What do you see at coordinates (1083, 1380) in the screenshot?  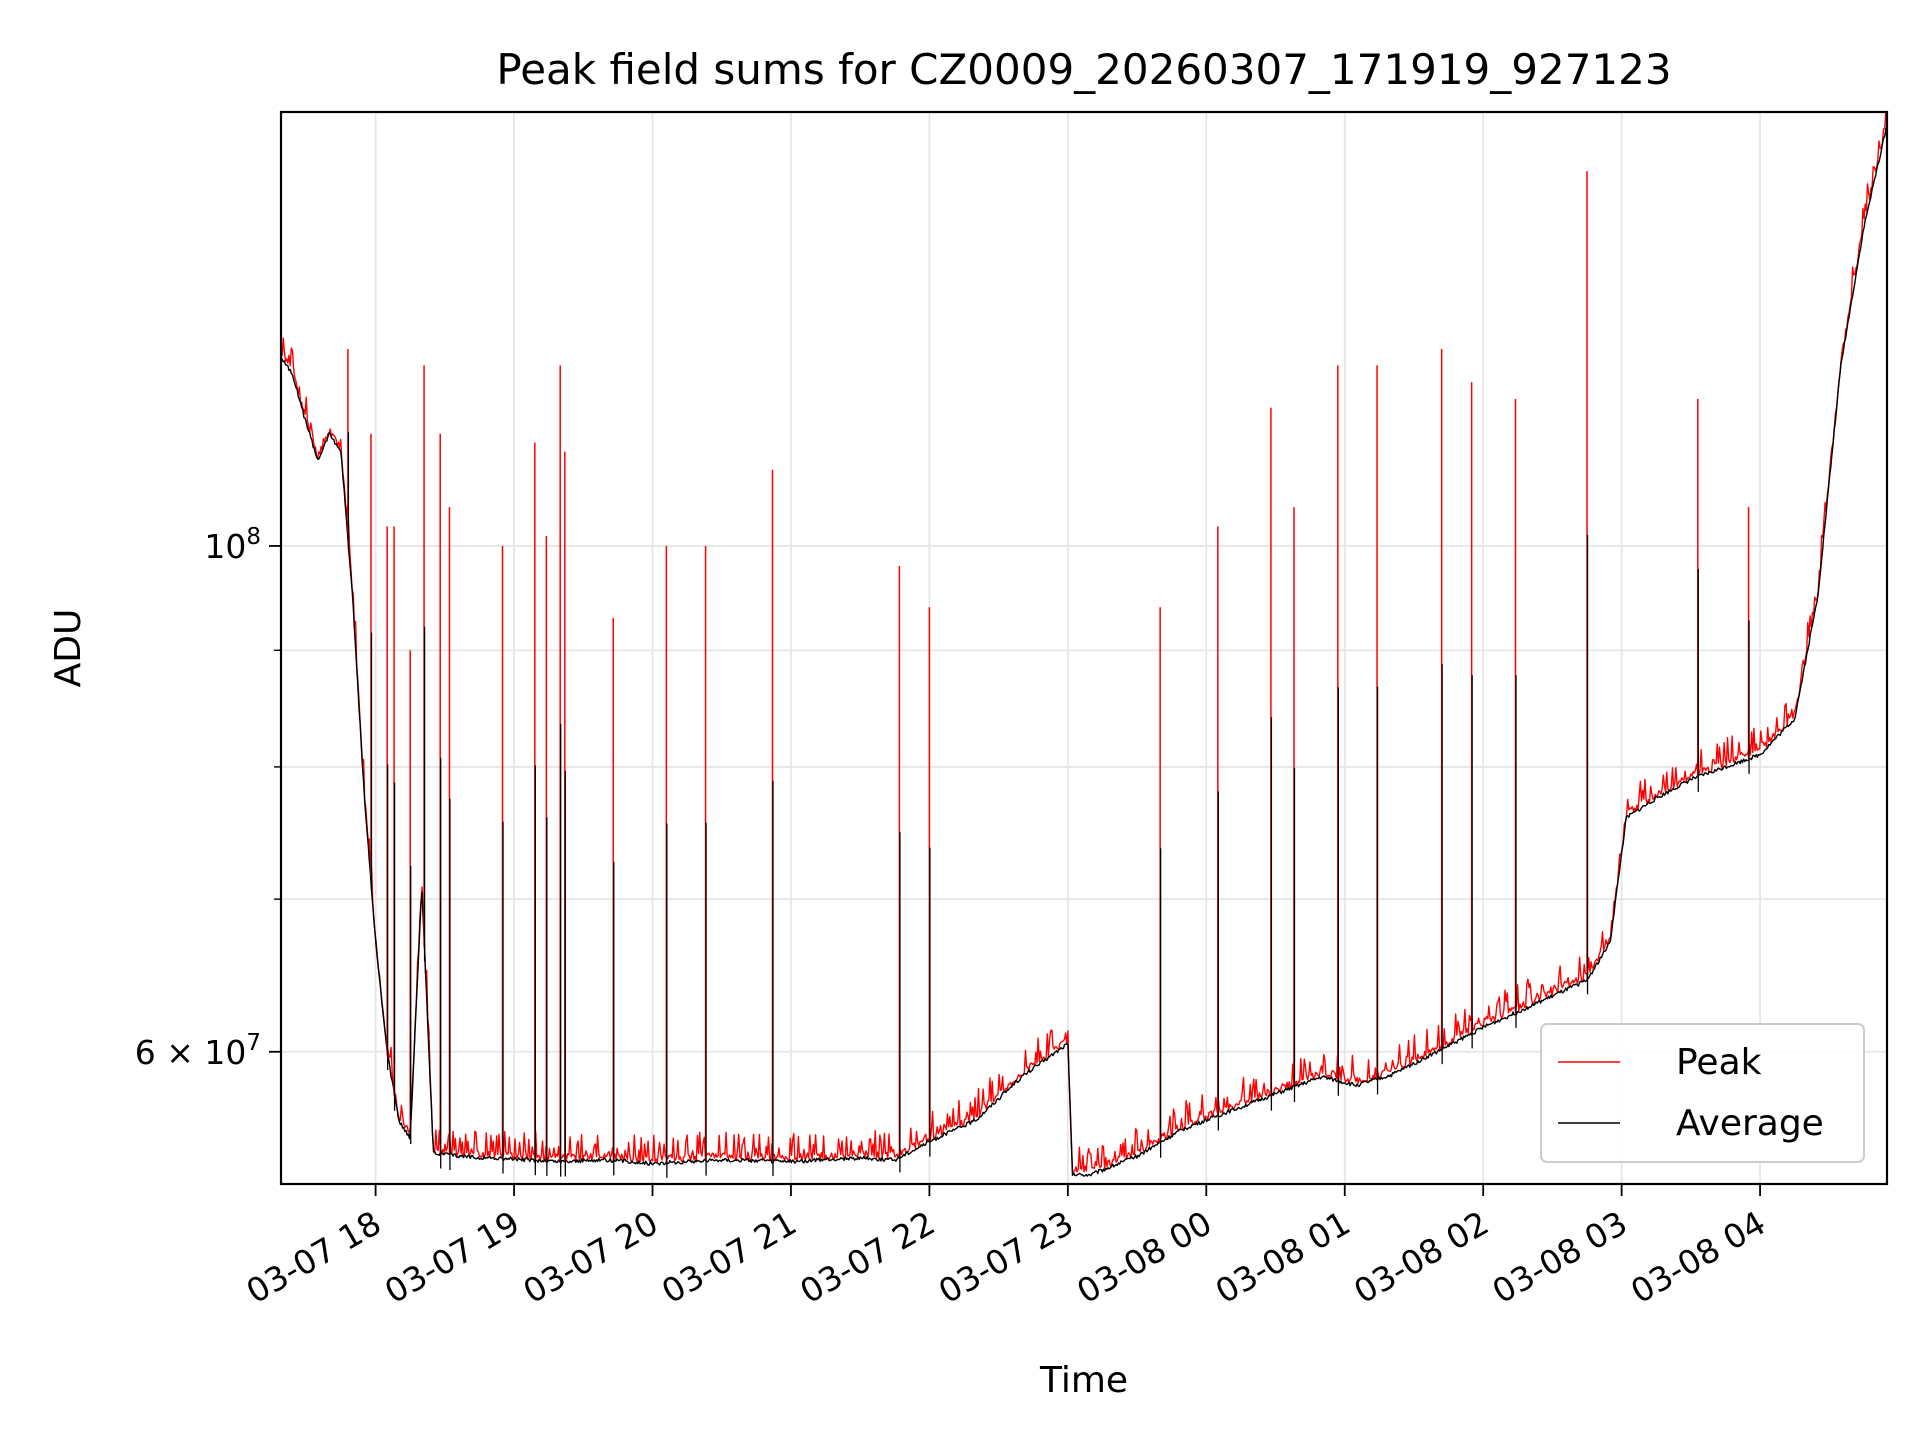 I see `x-axis-label: Time` at bounding box center [1083, 1380].